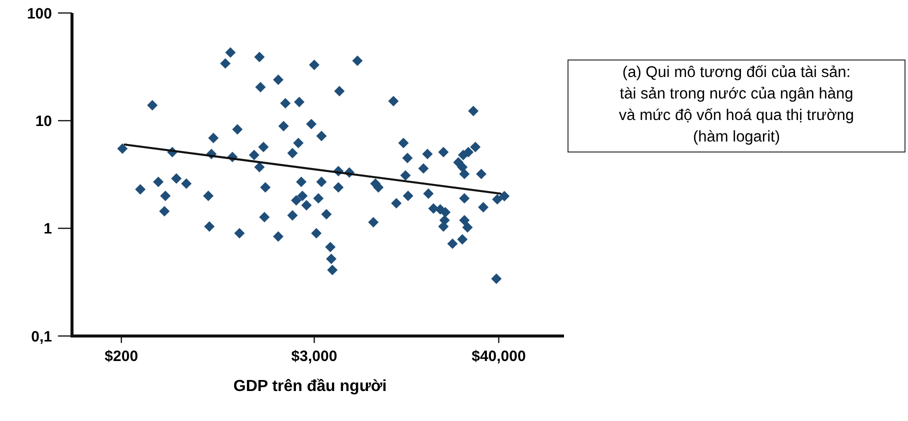 Image resolution: width=908 pixels, height=421 pixels. Describe the element at coordinates (121, 356) in the screenshot. I see `x-tick-label: $200` at that location.